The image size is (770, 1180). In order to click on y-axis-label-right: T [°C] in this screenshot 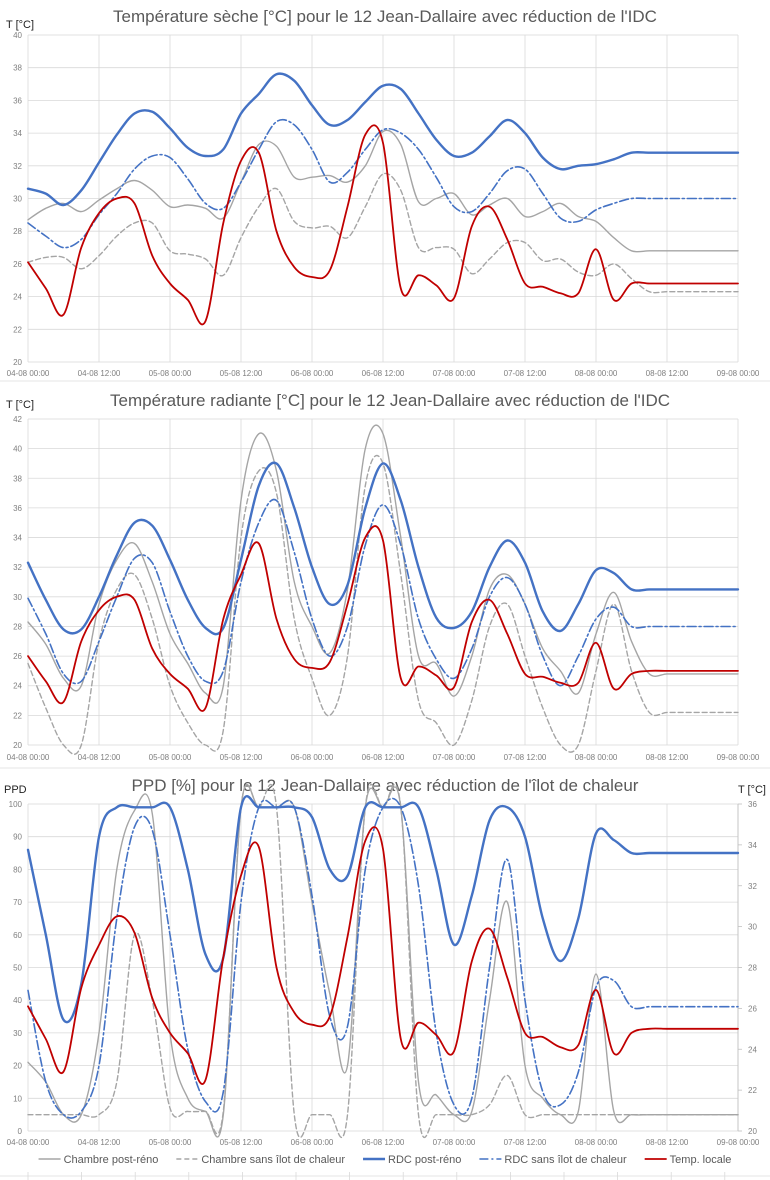, I will do `click(752, 790)`.